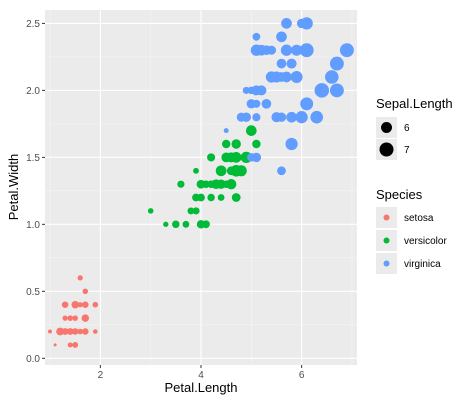 This screenshot has height=402, width=474. Describe the element at coordinates (386, 217) in the screenshot. I see `species-legend-key-setosa` at that location.